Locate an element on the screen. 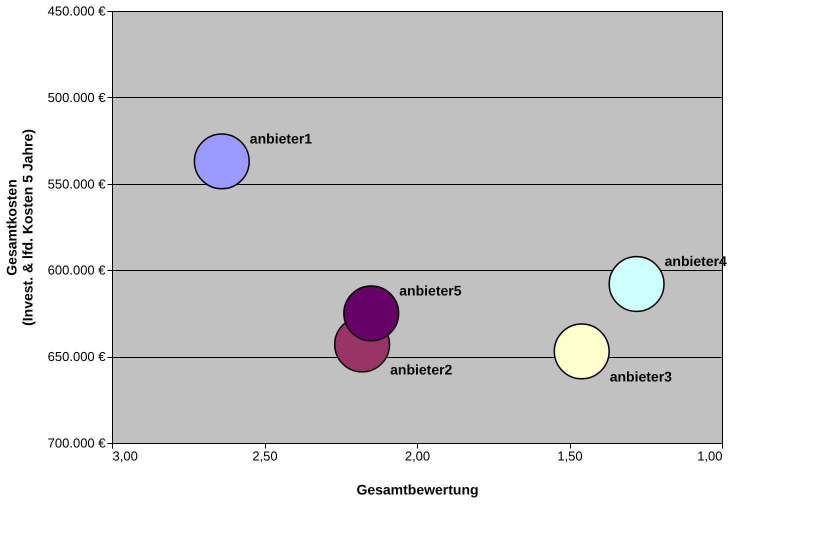  x-tick-label: 2,50 is located at coordinates (265, 456).